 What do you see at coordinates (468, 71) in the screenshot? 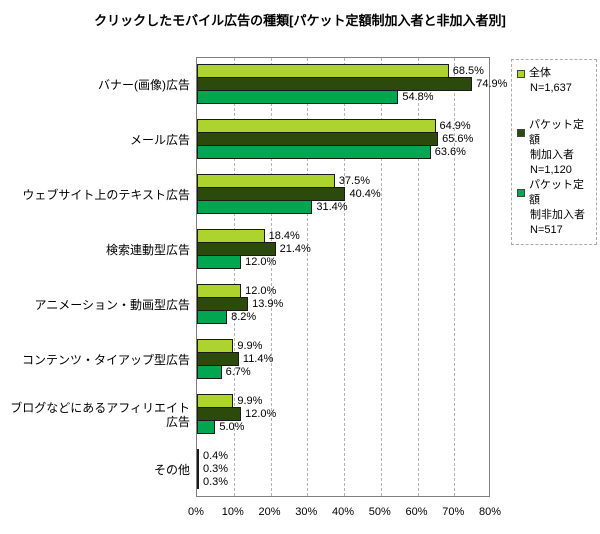
I see `bar-value-label: 68.5%` at bounding box center [468, 71].